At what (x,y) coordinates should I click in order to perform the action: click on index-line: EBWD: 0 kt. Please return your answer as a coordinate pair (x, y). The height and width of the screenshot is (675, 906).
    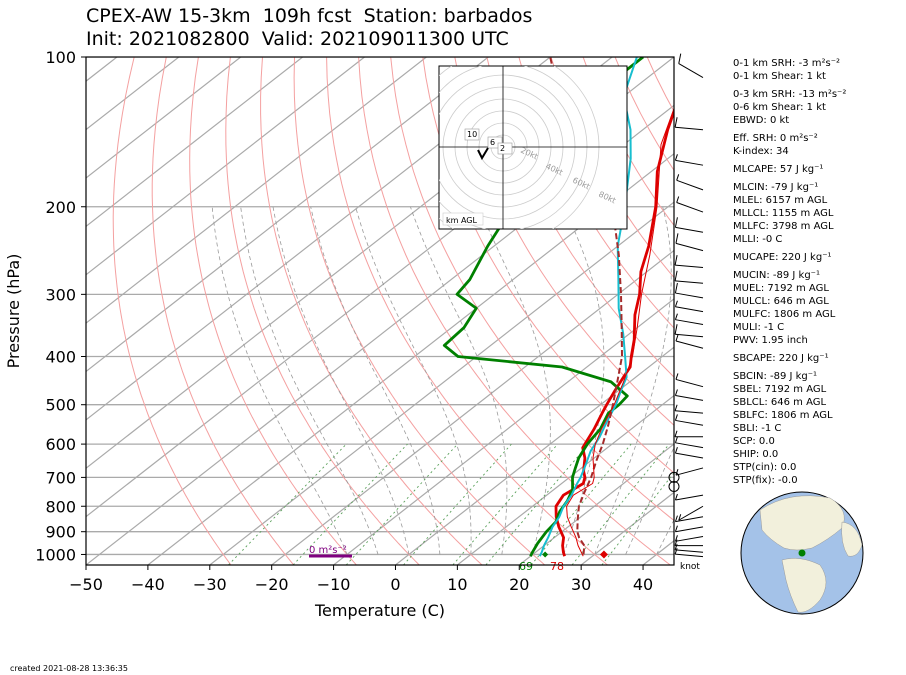
    Looking at the image, I should click on (761, 120).